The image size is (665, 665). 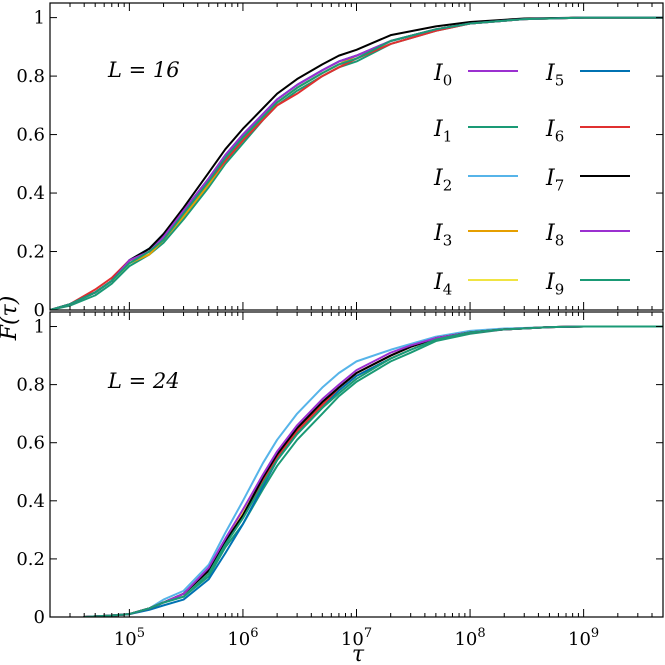 What do you see at coordinates (583, 638) in the screenshot?
I see `x-tick-label: 10⁹` at bounding box center [583, 638].